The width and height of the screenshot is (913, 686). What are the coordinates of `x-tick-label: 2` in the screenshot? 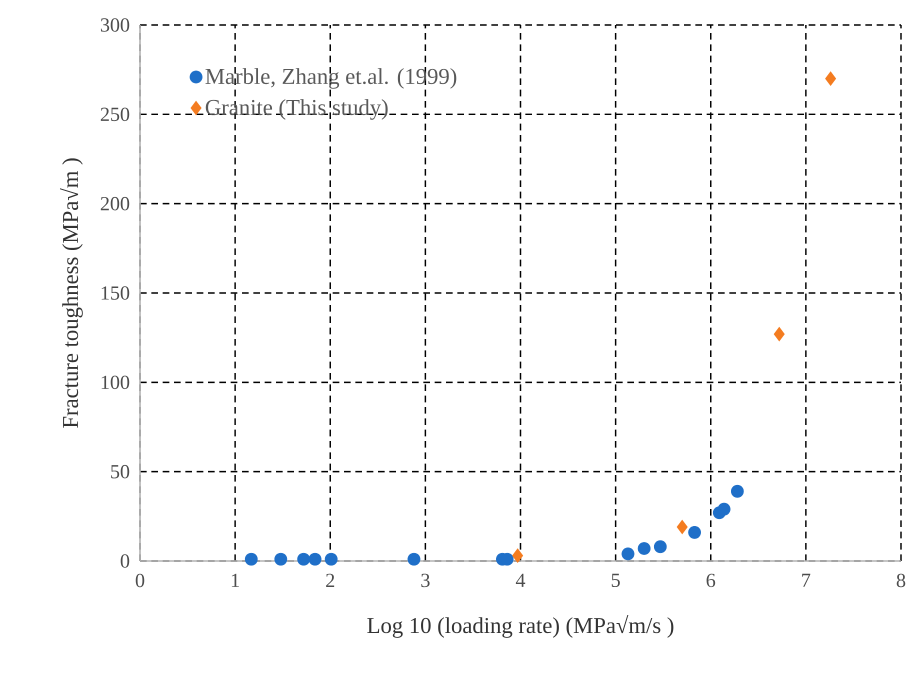 It's located at (330, 580).